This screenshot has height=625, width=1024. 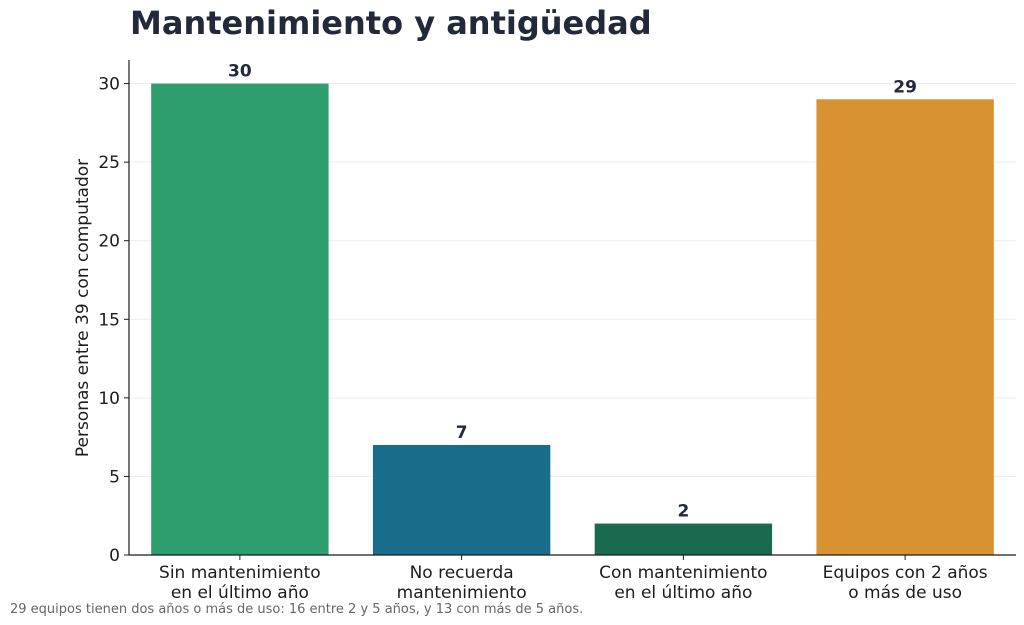 I want to click on x-tick-label: No recuerda, so click(x=462, y=573).